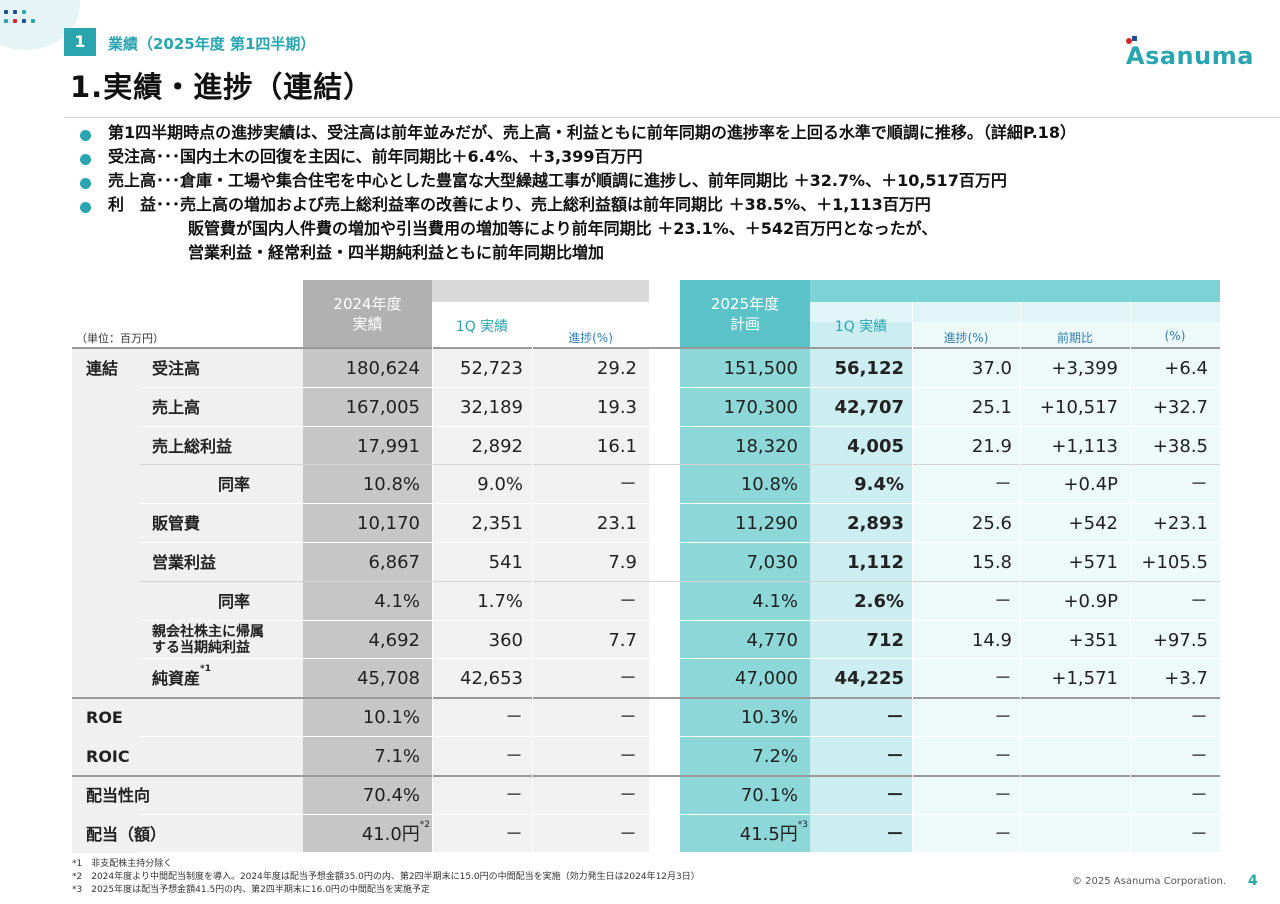  Describe the element at coordinates (234, 485) in the screenshot. I see `row-label-text: 同率` at that location.